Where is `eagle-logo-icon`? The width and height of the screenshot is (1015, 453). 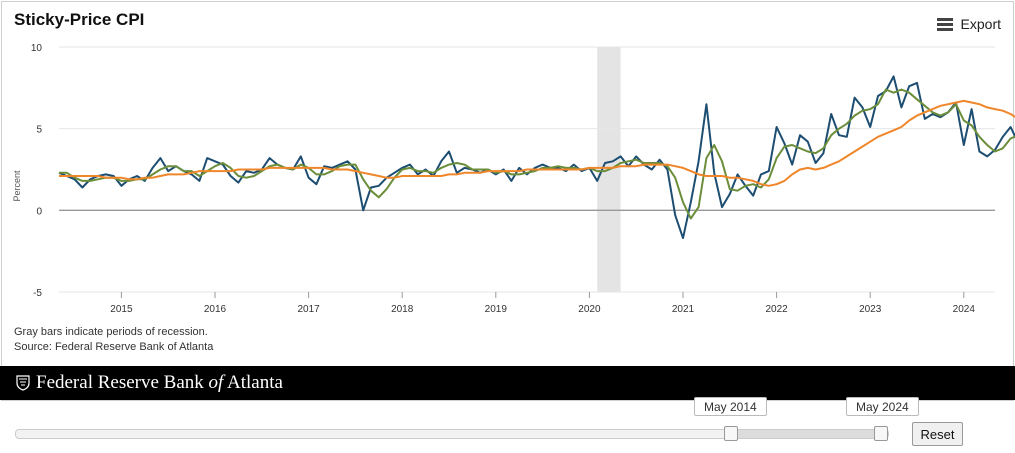
eagle-logo-icon is located at coordinates (23, 383).